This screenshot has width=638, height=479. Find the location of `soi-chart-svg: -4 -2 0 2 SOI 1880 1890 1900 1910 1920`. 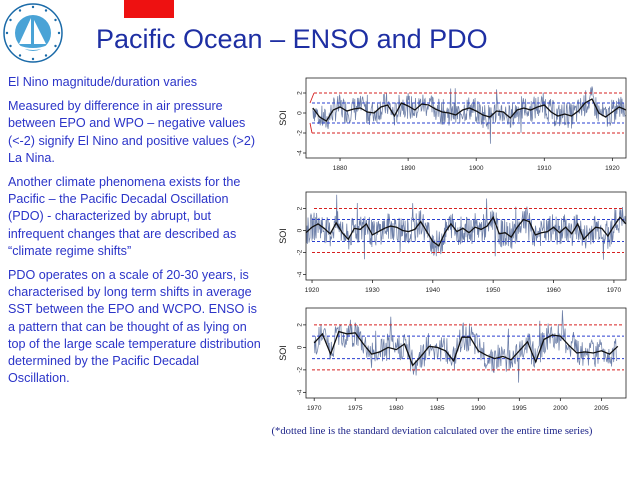

soi-chart-svg: -4 -2 0 2 SOI 1880 1890 1900 1910 1920 is located at coordinates (452, 124).